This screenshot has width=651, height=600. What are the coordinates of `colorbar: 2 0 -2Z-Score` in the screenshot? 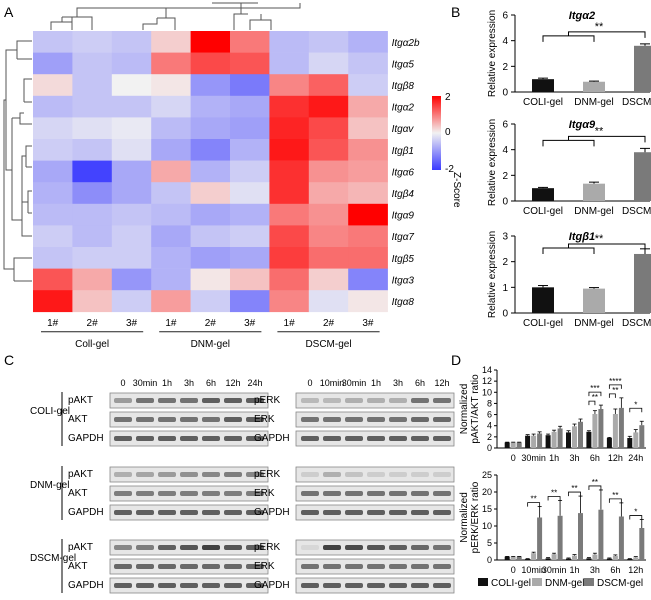 It's located at (447, 150).